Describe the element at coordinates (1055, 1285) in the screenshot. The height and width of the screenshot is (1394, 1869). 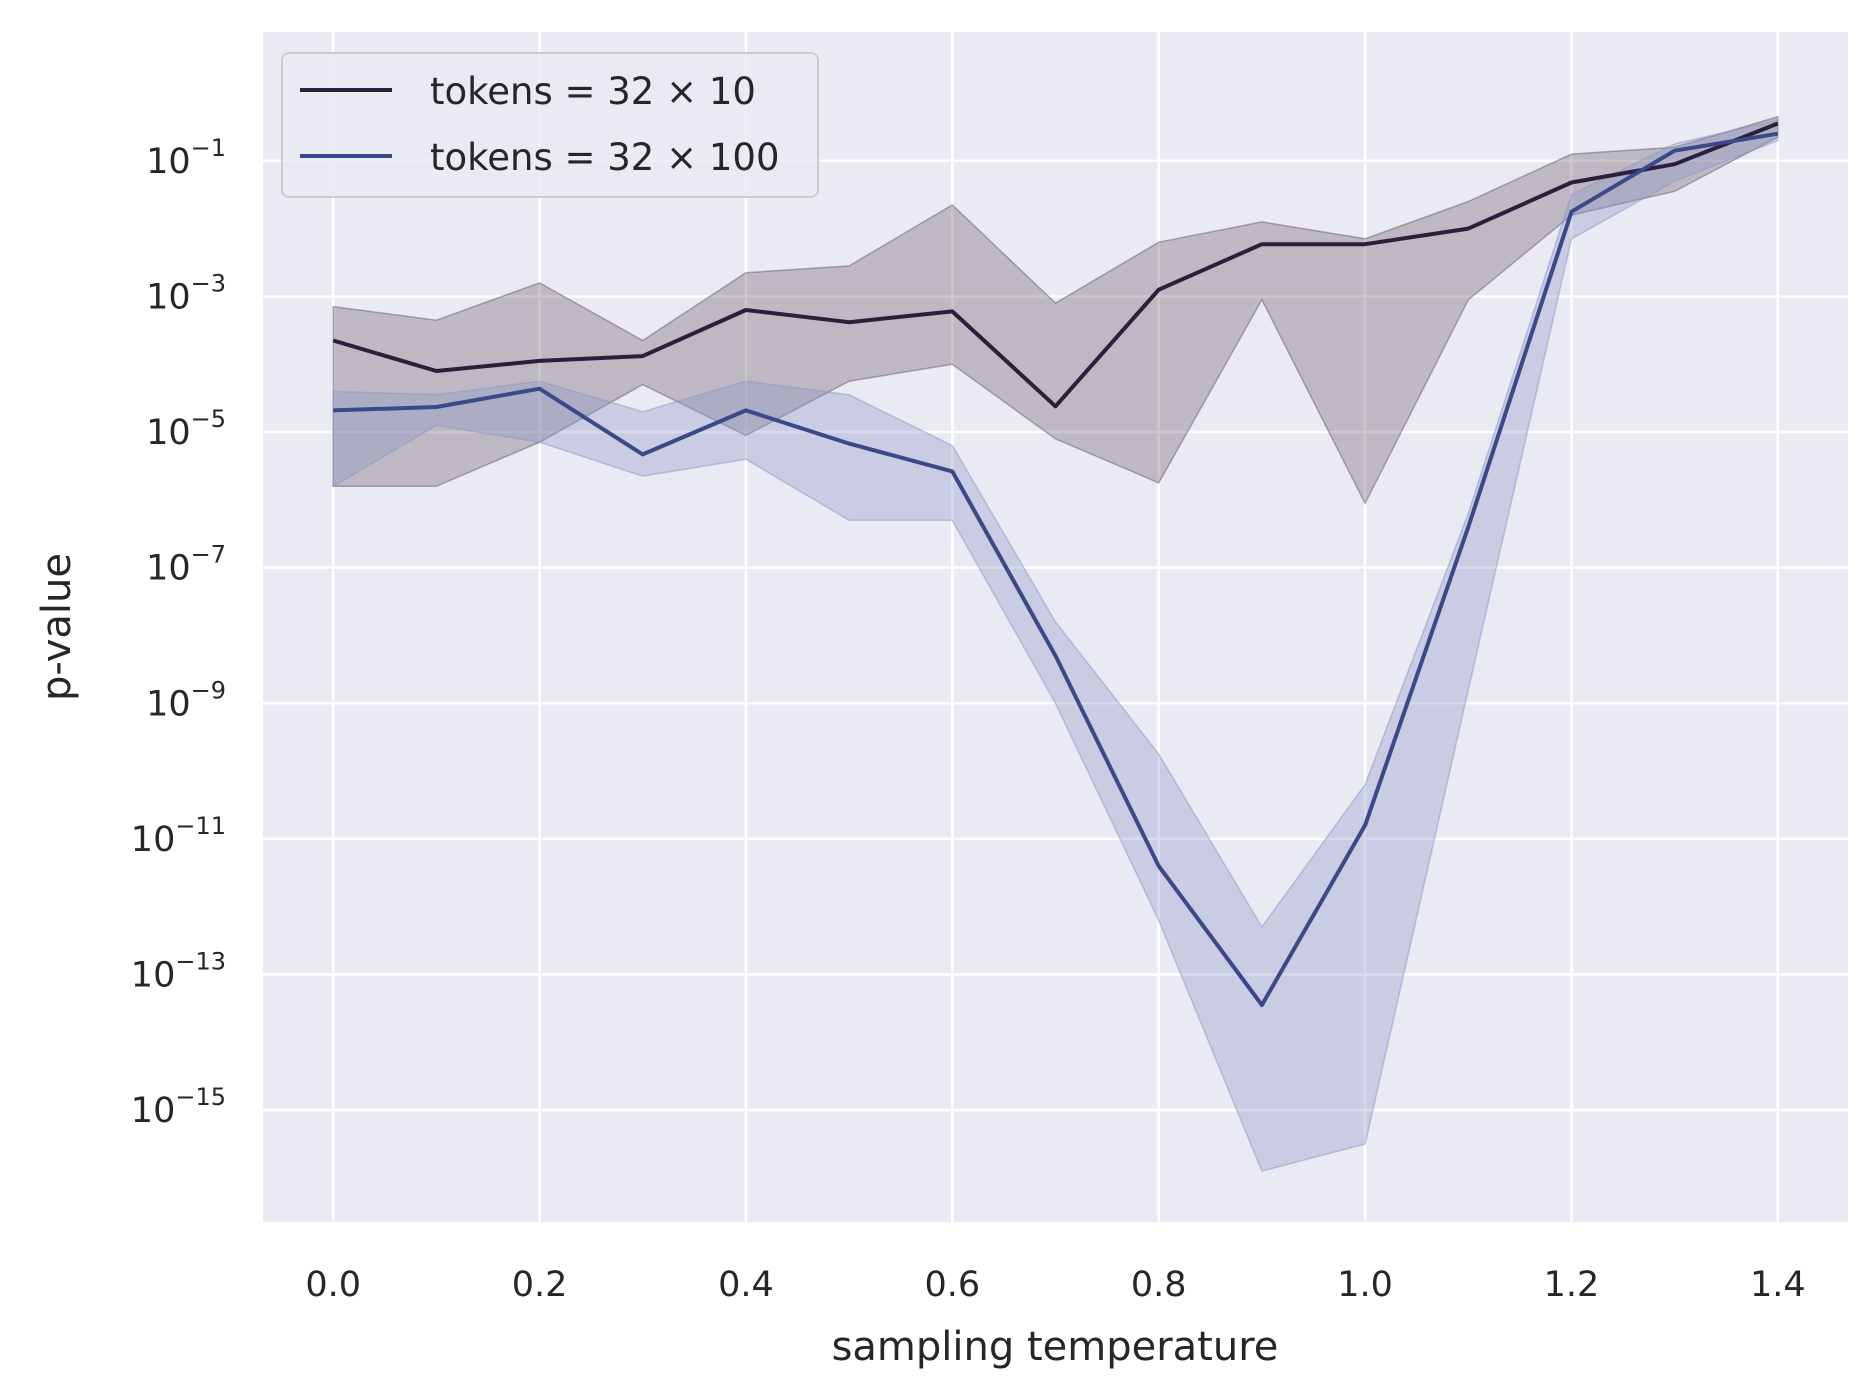
I see `x-tick-labels: 0.0 0.2 0.4 0.6 0.8 1.0 1.2 1.4` at that location.